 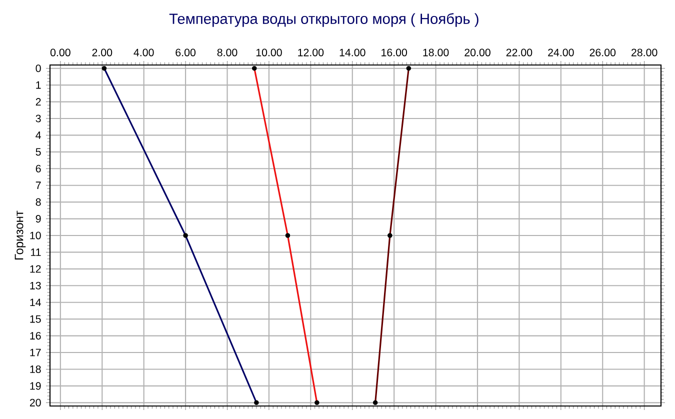 What do you see at coordinates (35, 369) in the screenshot?
I see `y-tick-label: 18` at bounding box center [35, 369].